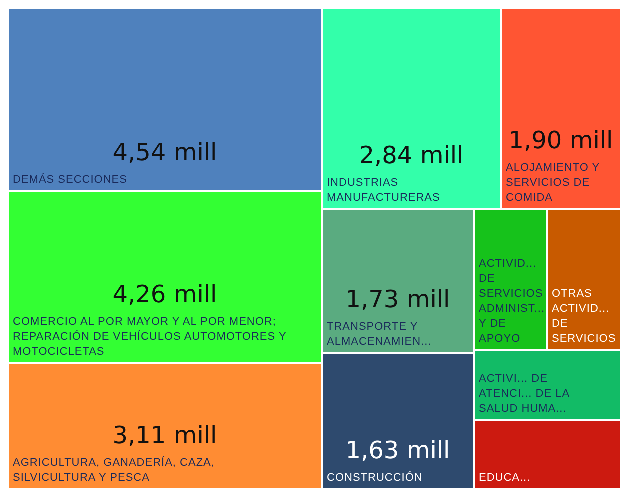  What do you see at coordinates (165, 436) in the screenshot?
I see `data-label: 3,11 mill` at bounding box center [165, 436].